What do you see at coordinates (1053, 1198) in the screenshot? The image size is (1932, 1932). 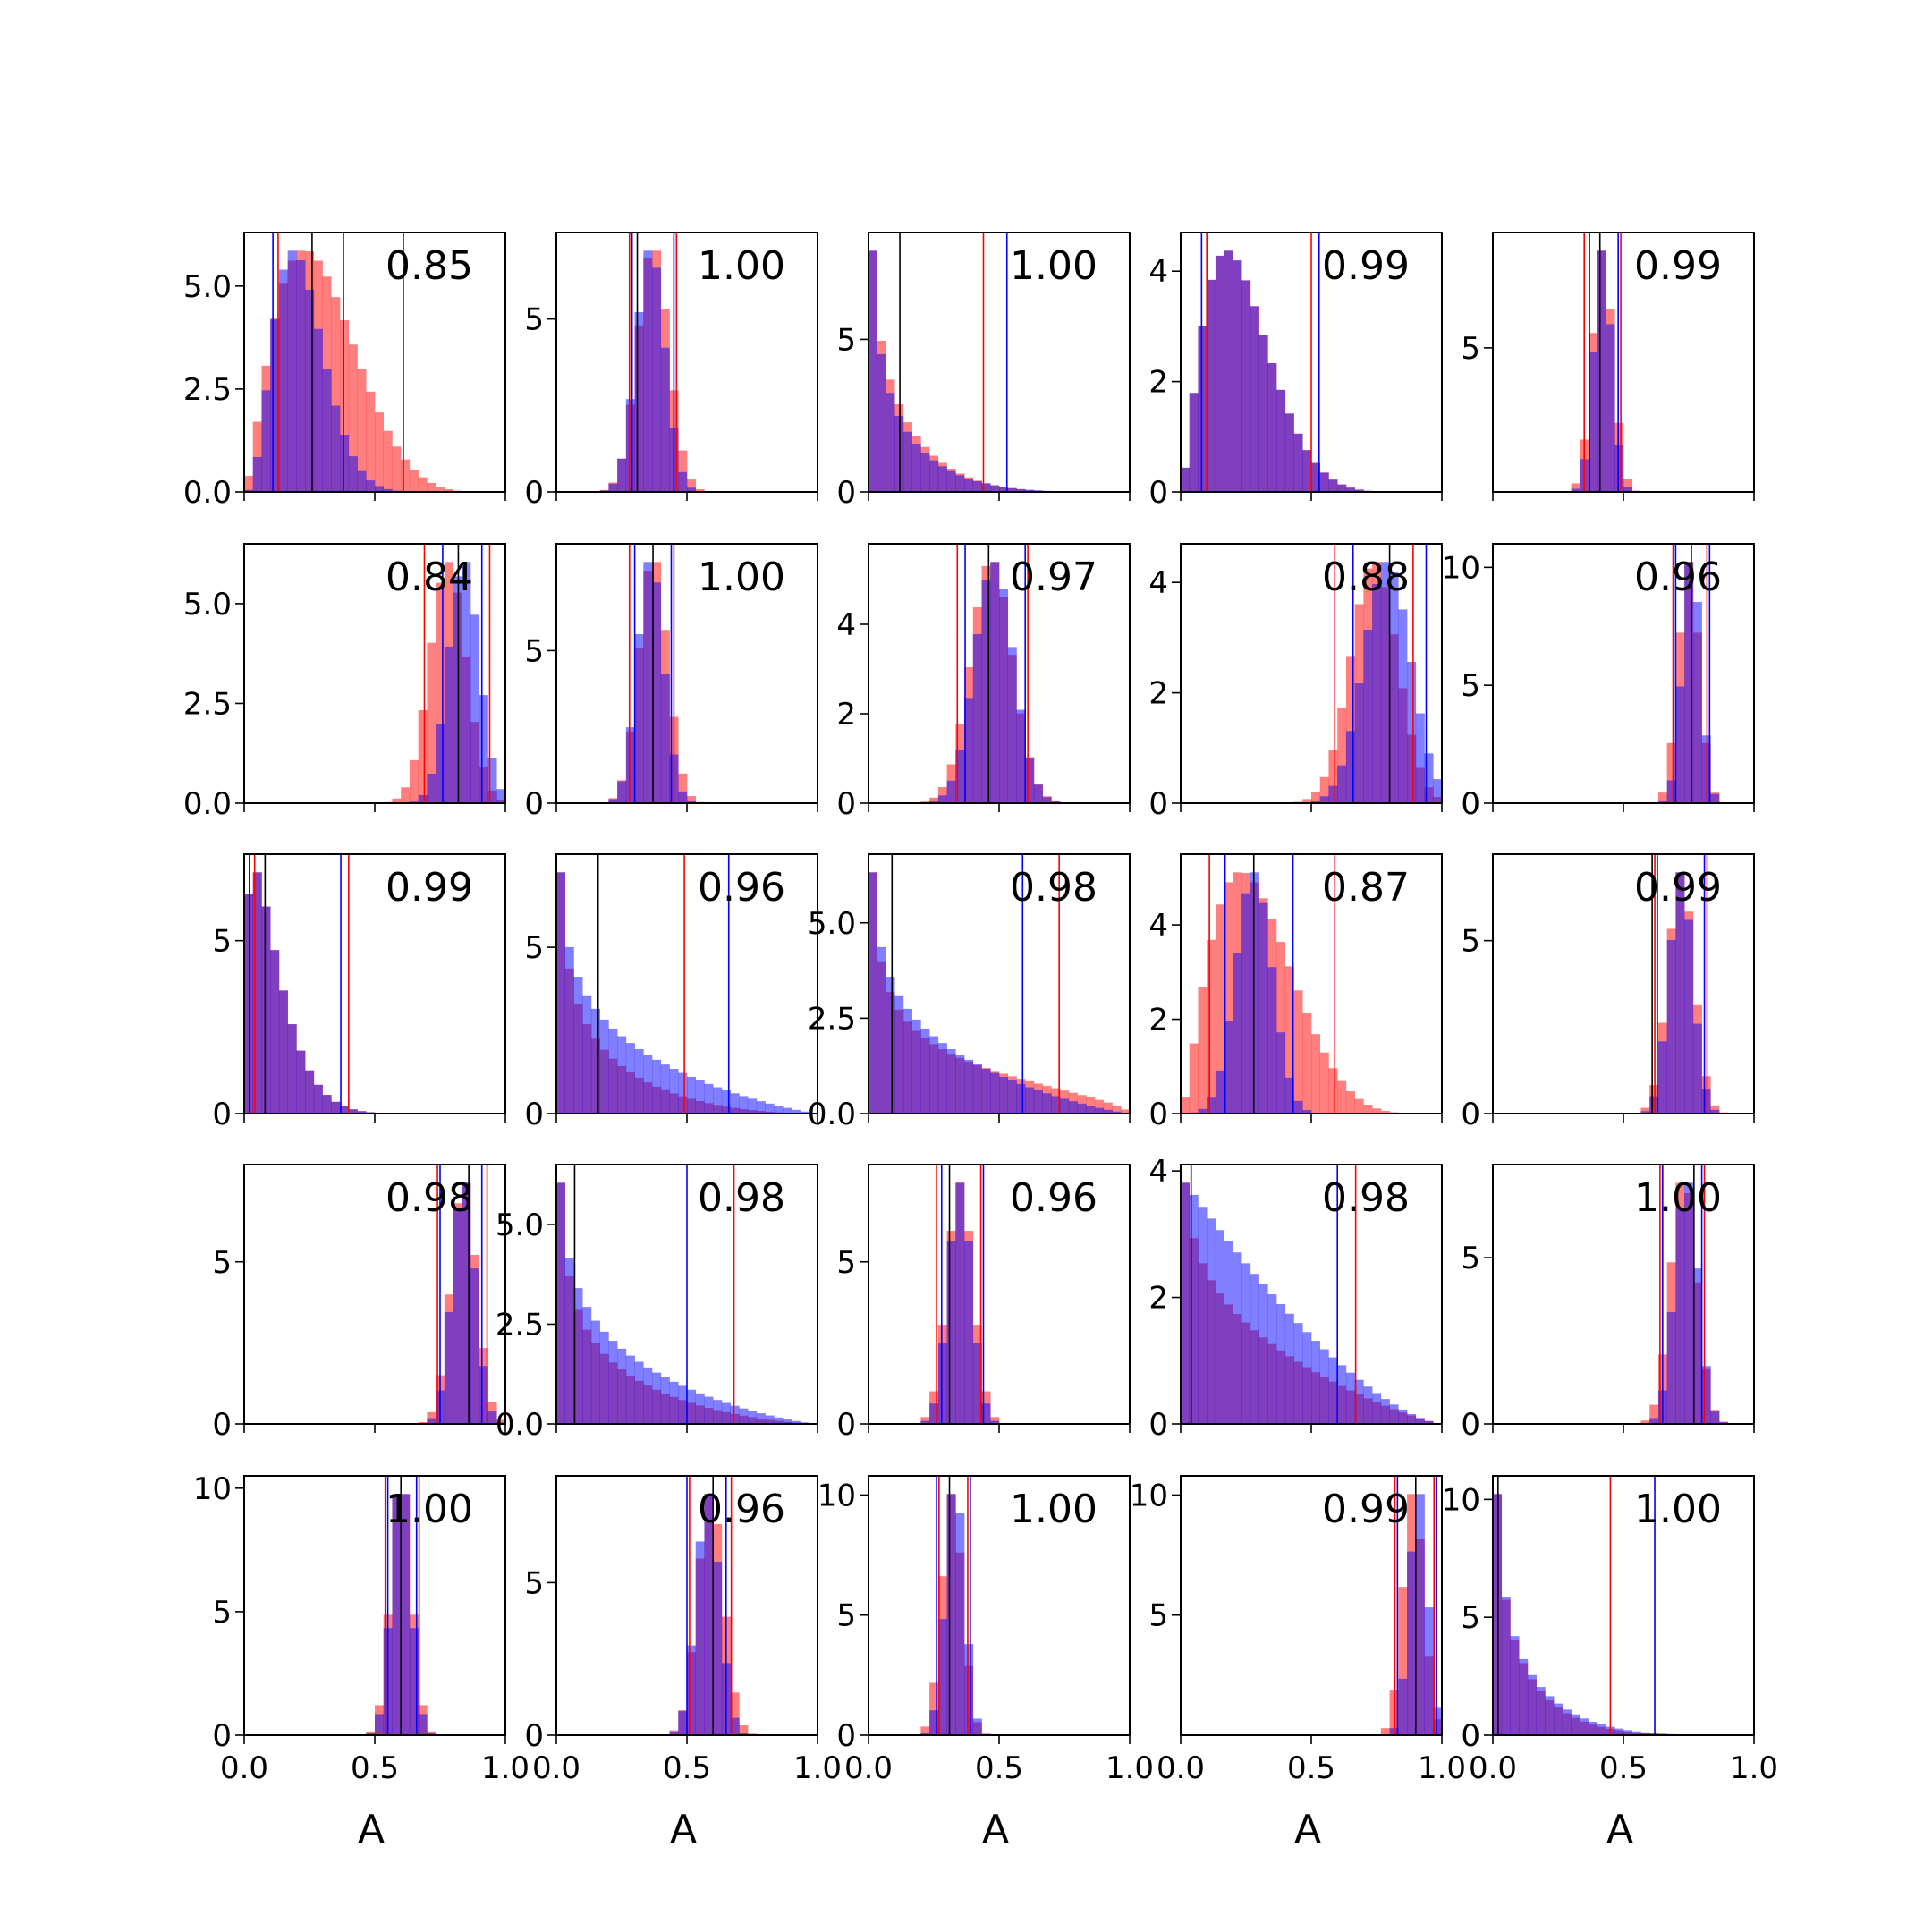 I see `panel-score: 0.96` at bounding box center [1053, 1198].